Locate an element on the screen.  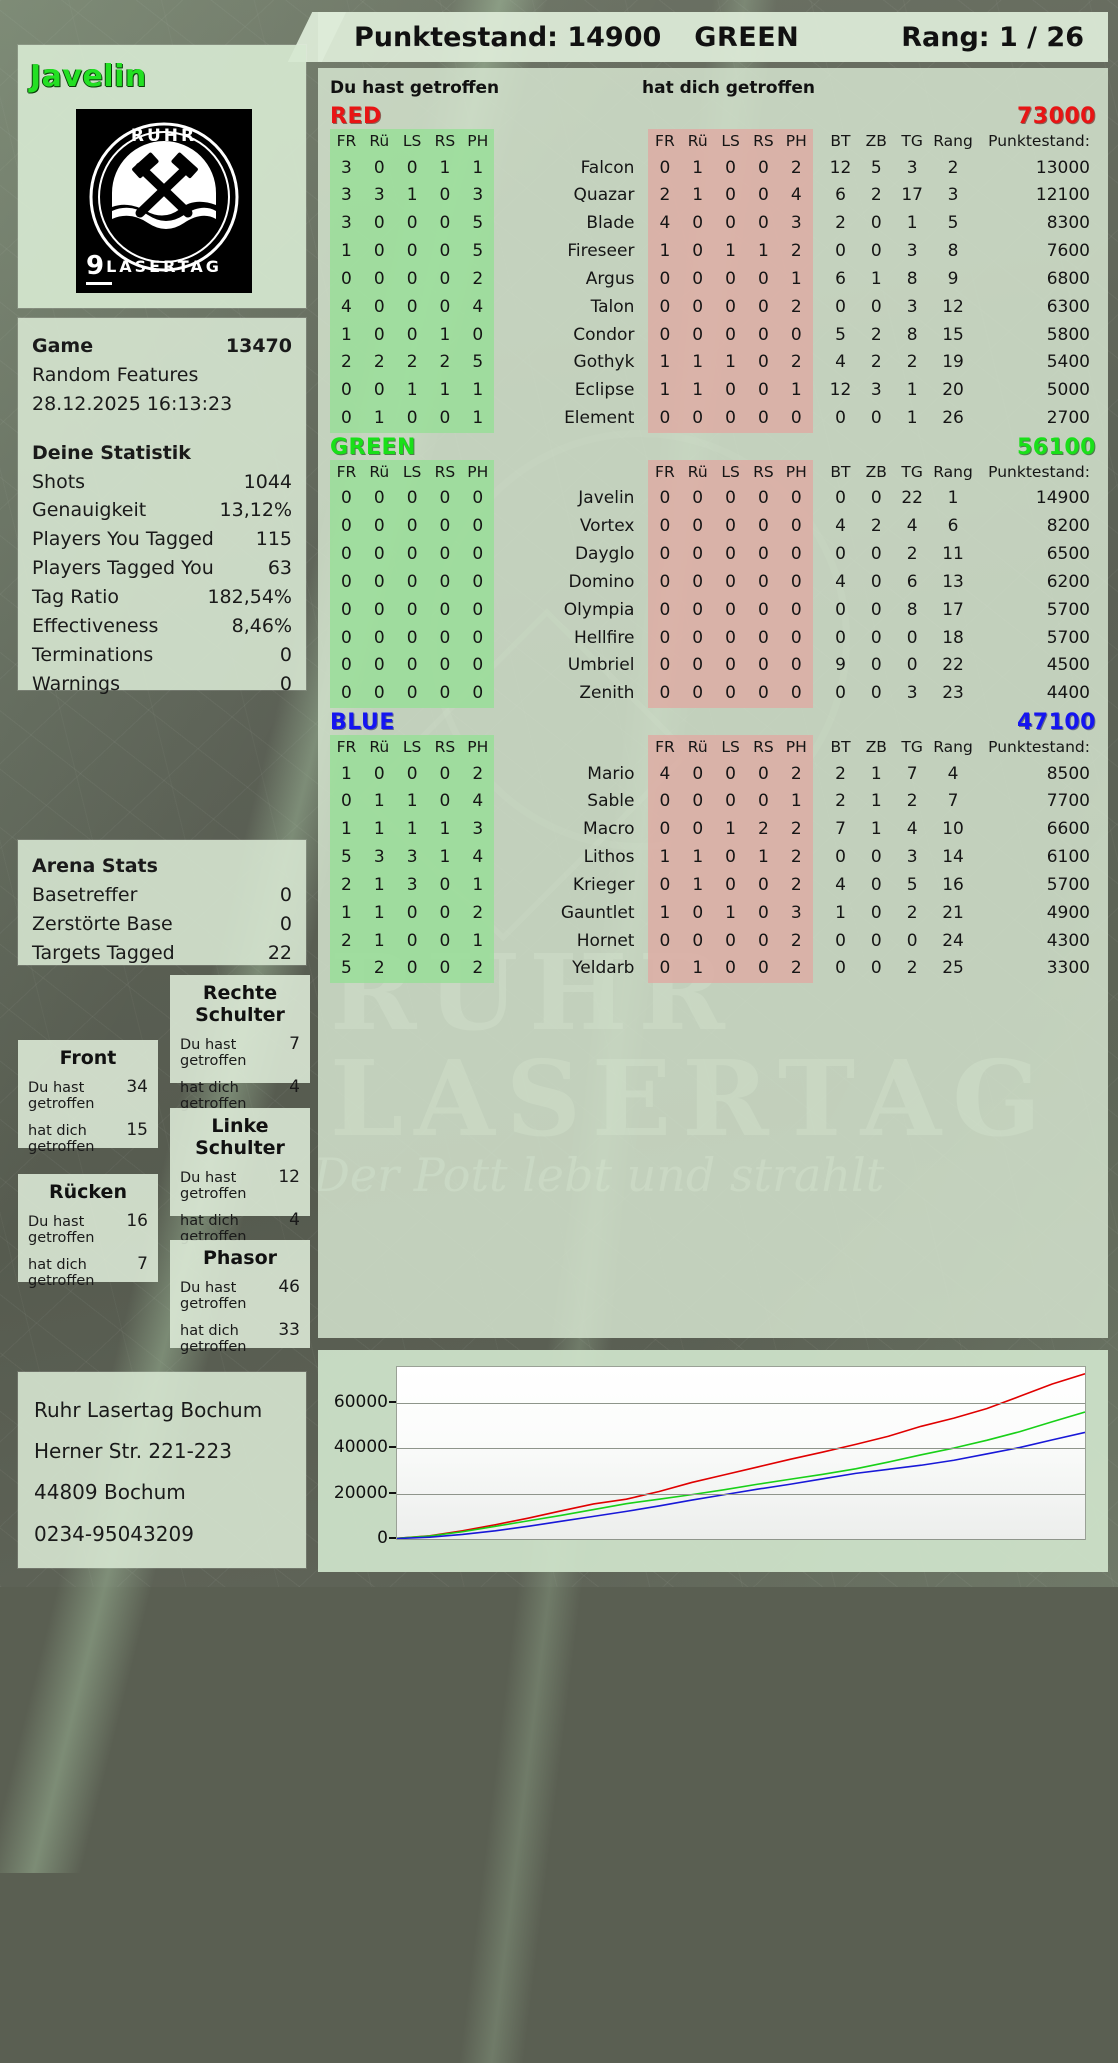
zone-them-value: 33 is located at coordinates (289, 1330).